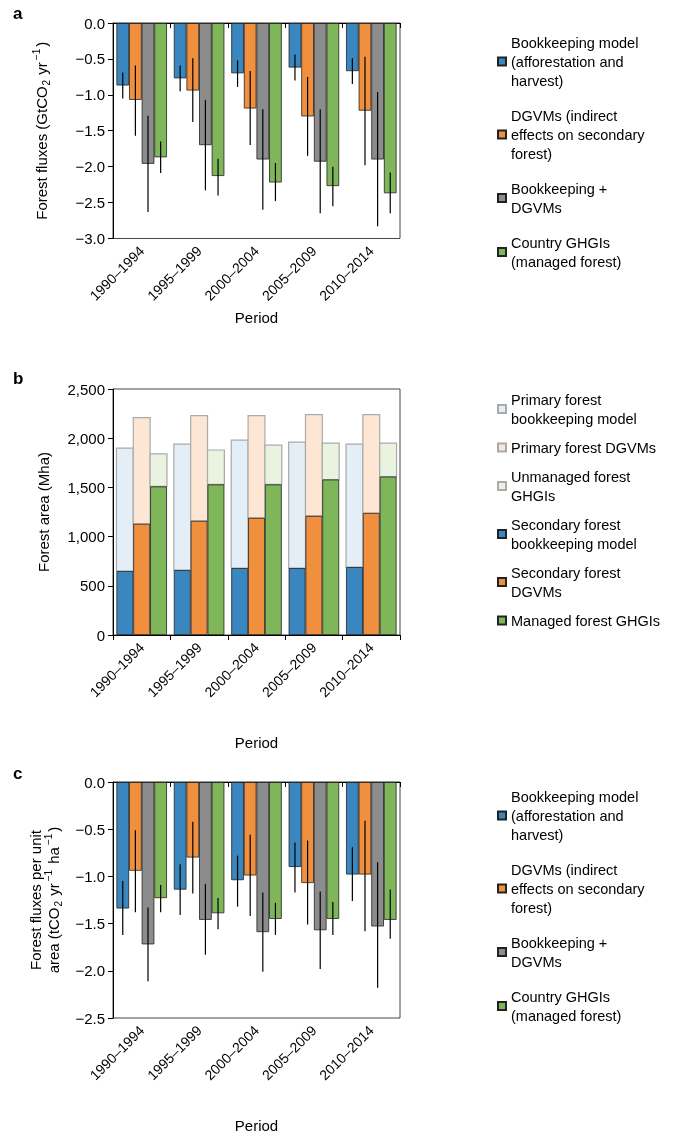 This screenshot has height=1138, width=689. What do you see at coordinates (43, 512) in the screenshot?
I see `y-axis-title: Forest area (Mha)` at bounding box center [43, 512].